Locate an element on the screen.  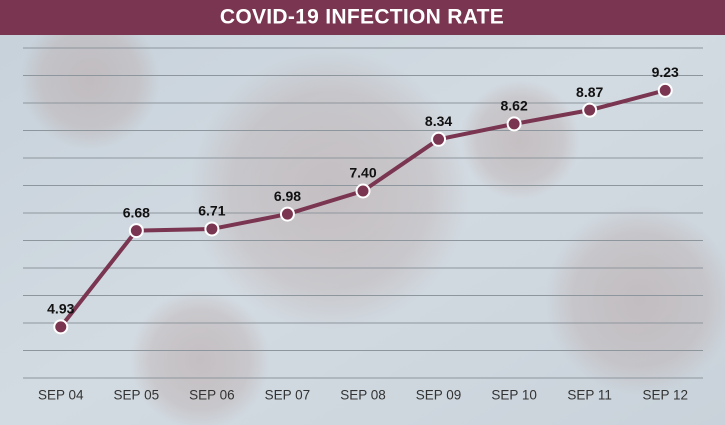
title-bar is located at coordinates (362, 17).